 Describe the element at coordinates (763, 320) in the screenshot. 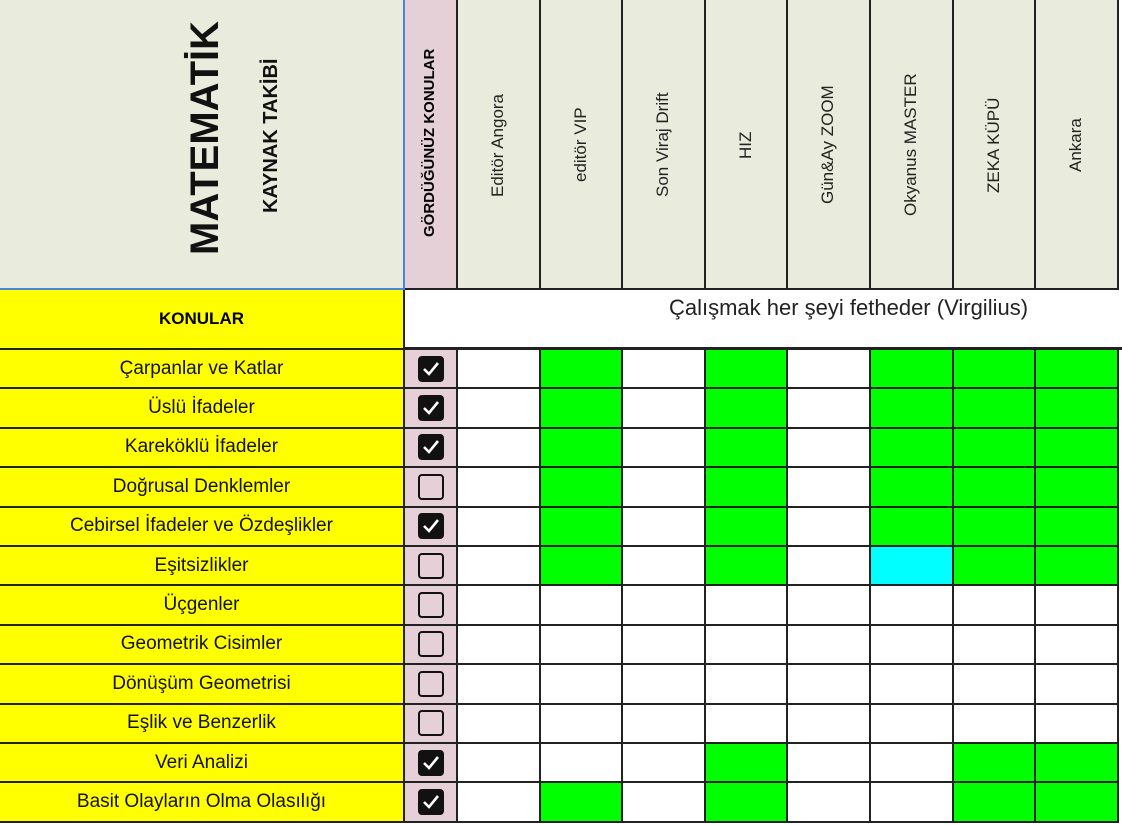

I see `motto-cell: Çalışmak her şeyi fetheder (Virgilius)` at that location.